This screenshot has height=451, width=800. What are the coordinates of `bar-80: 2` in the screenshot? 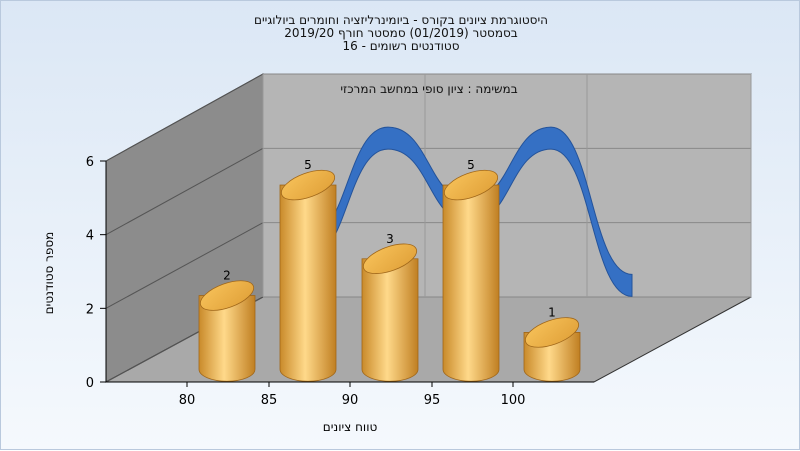 It's located at (227, 325).